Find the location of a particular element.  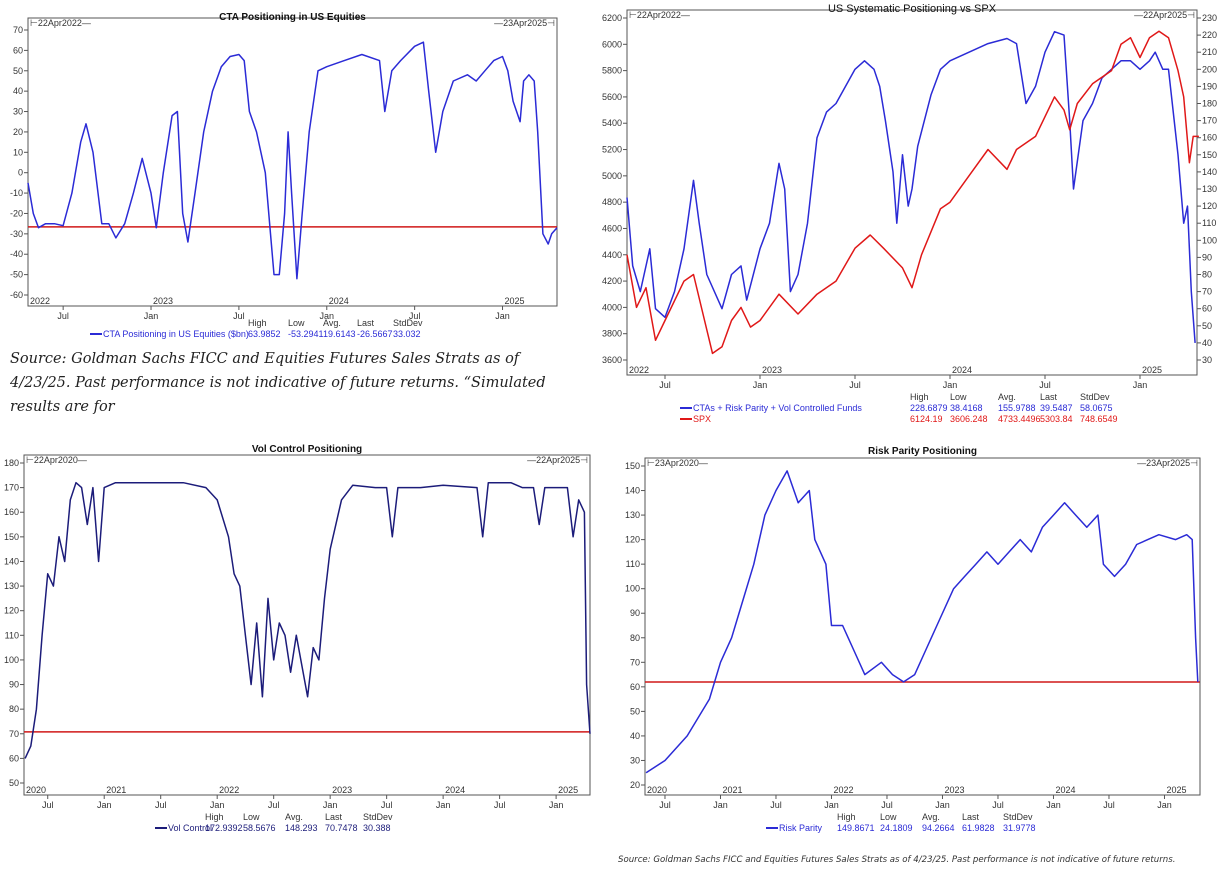

y-right-tick-label: 120 is located at coordinates (1209, 206).